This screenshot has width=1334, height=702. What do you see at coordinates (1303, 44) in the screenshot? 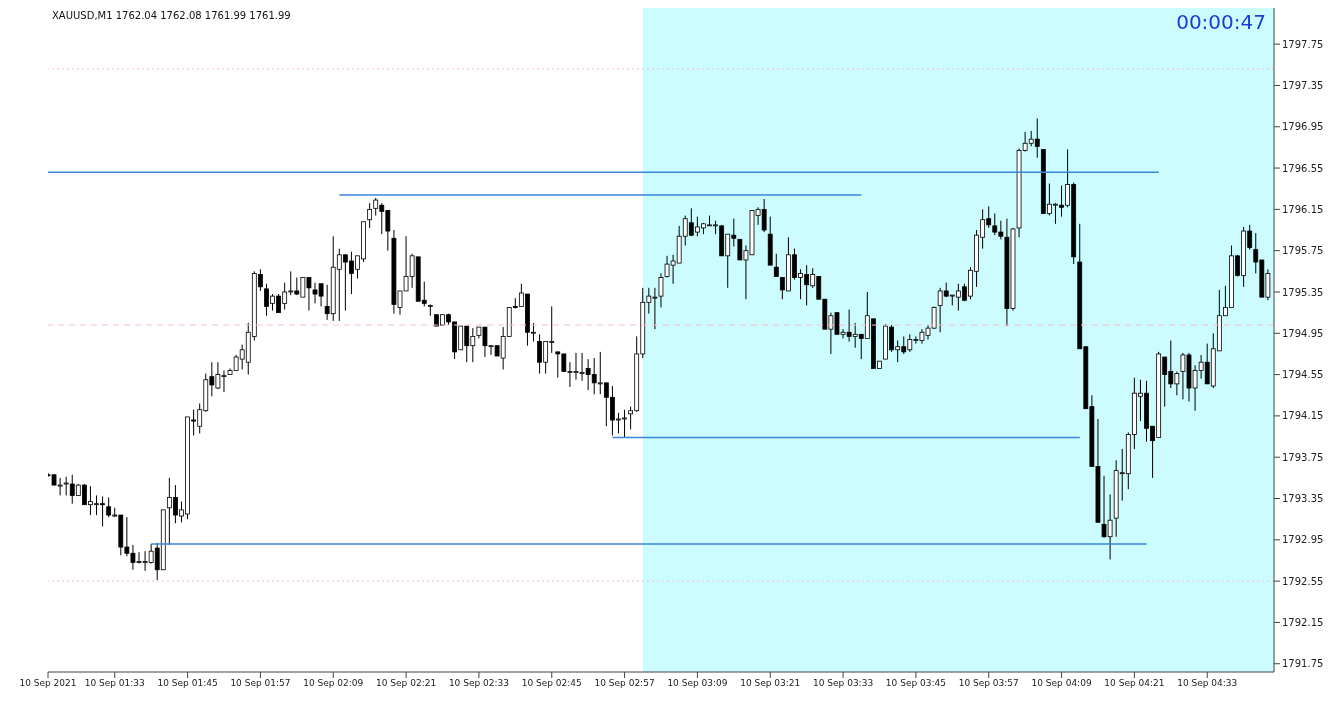
I see `y-tick-label: 1797.75` at bounding box center [1303, 44].